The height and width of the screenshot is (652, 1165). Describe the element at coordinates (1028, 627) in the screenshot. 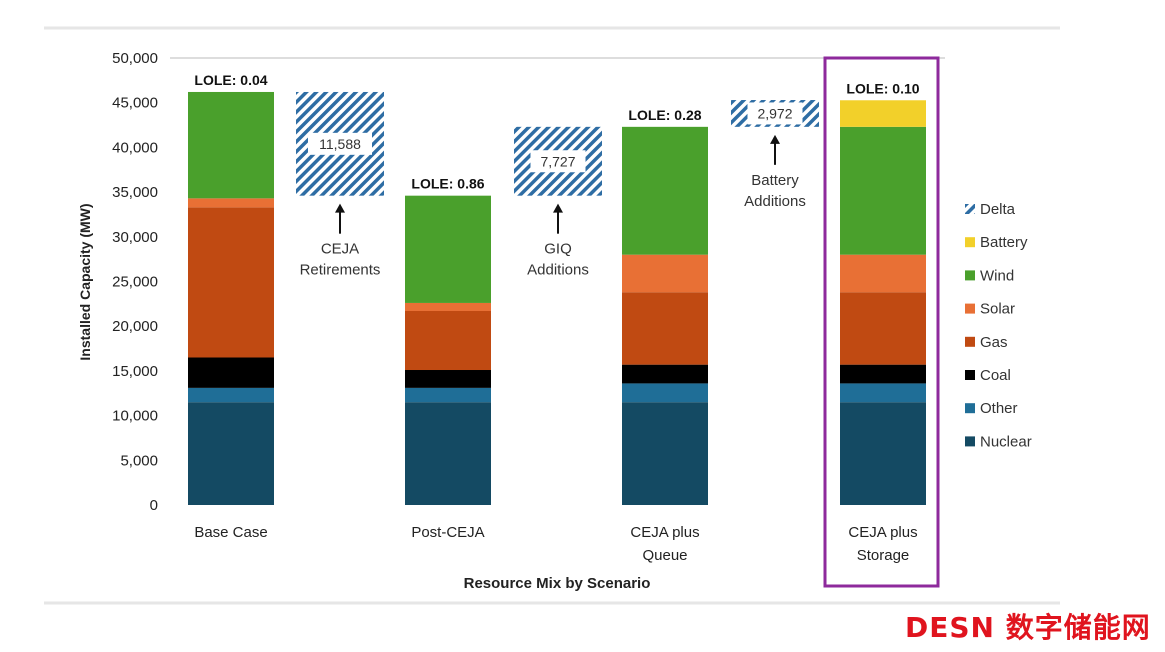

I see `watermark-logo: DESN 数字储能网` at that location.